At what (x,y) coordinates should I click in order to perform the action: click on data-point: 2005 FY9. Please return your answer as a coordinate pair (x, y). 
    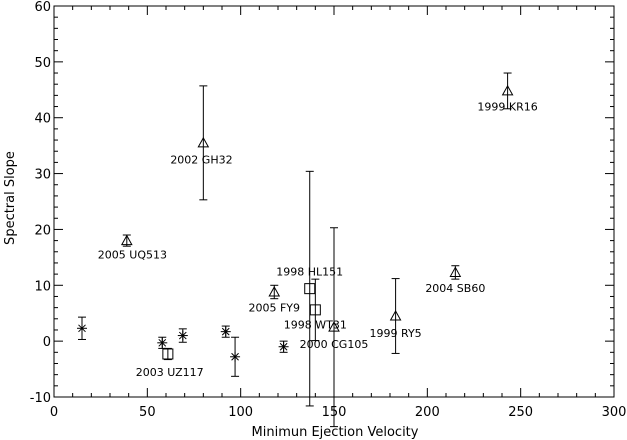
    Looking at the image, I should click on (274, 299).